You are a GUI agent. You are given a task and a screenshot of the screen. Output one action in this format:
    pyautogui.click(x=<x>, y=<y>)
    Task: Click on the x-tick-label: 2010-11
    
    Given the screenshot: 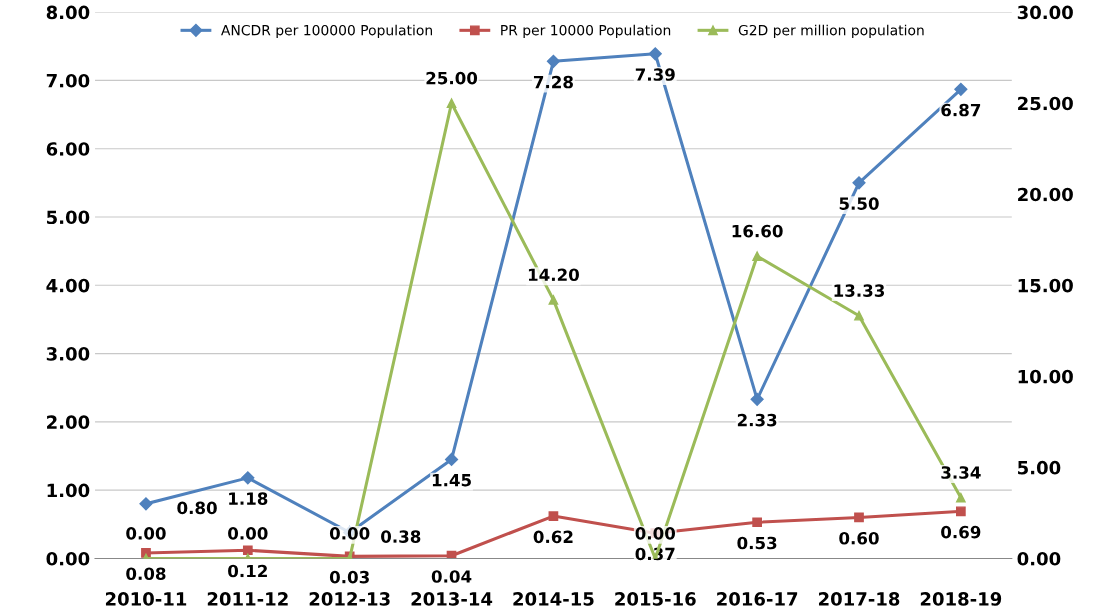 What is the action you would take?
    pyautogui.click(x=146, y=599)
    